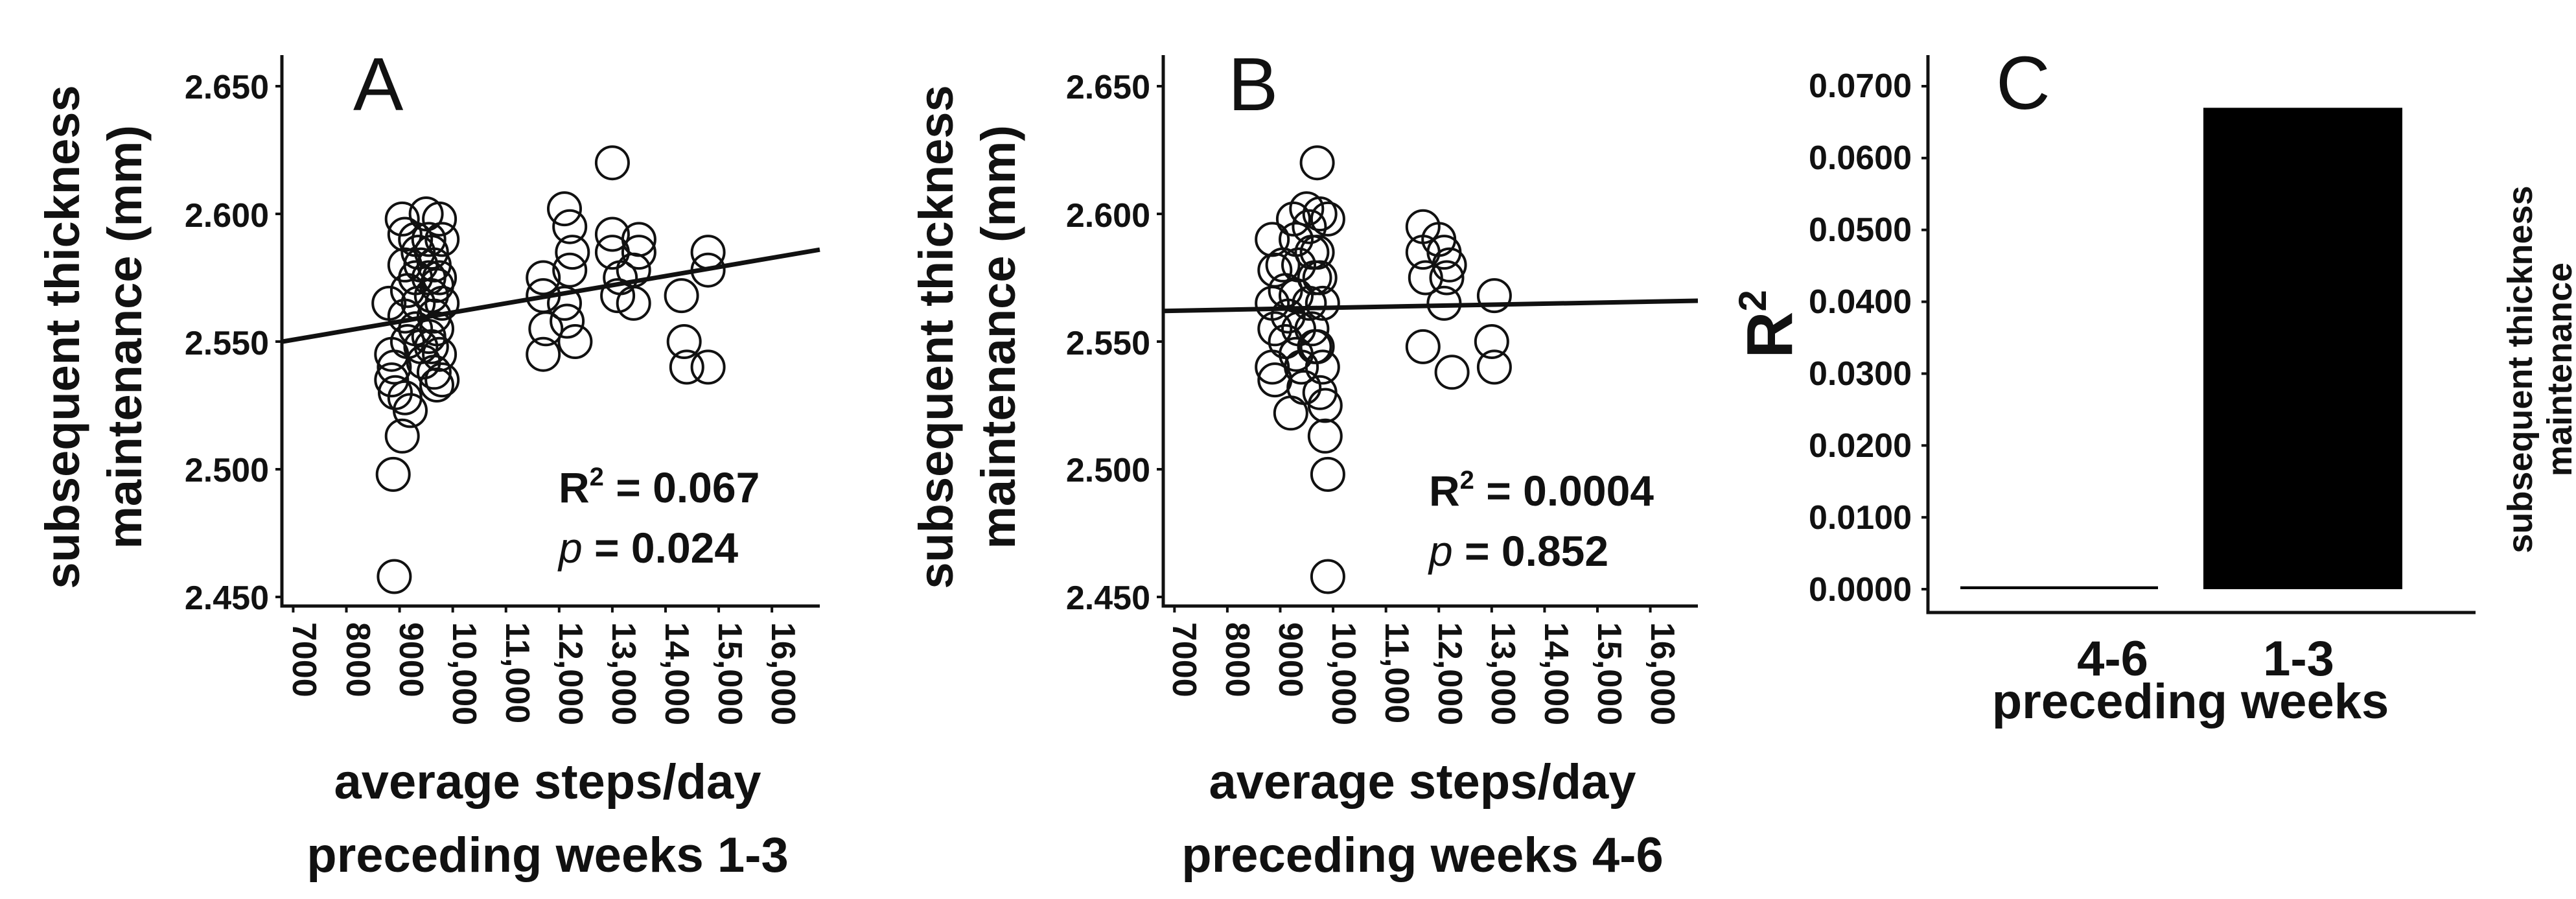 The image size is (2576, 899). I want to click on panel-a-axes, so click(550, 331).